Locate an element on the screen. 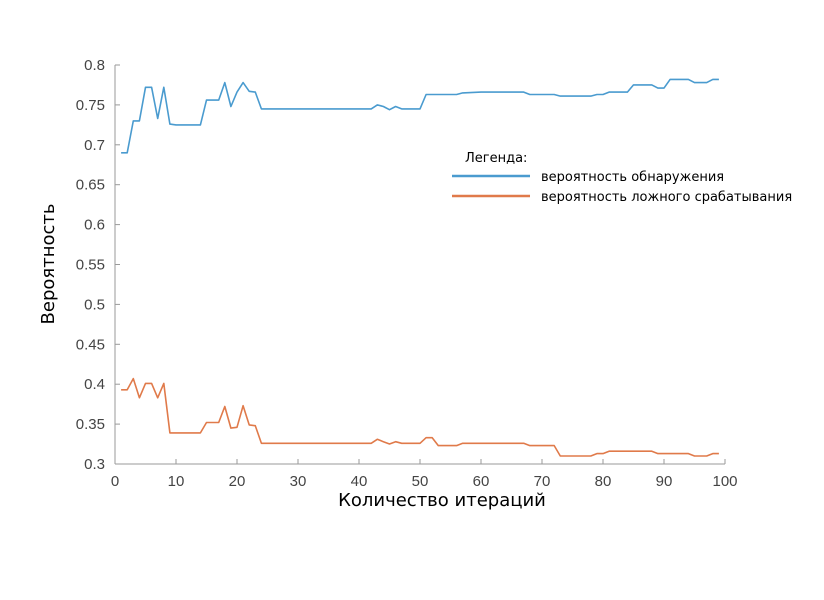 The height and width of the screenshot is (600, 824). y-axis-title: Вероятность is located at coordinates (48, 264).